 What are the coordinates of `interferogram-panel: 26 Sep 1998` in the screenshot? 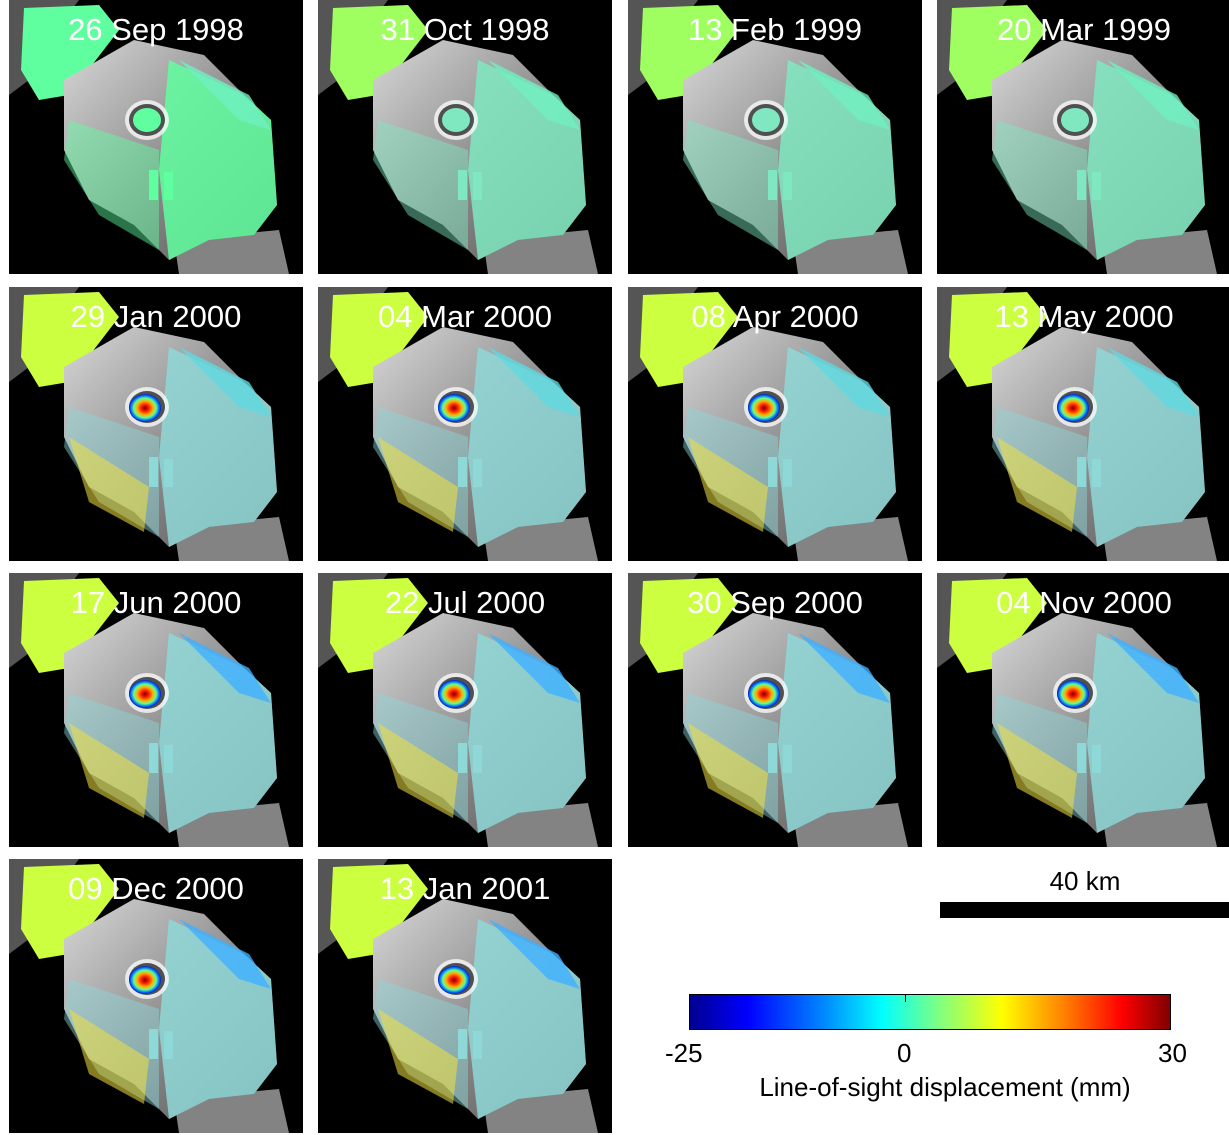 It's located at (156, 137).